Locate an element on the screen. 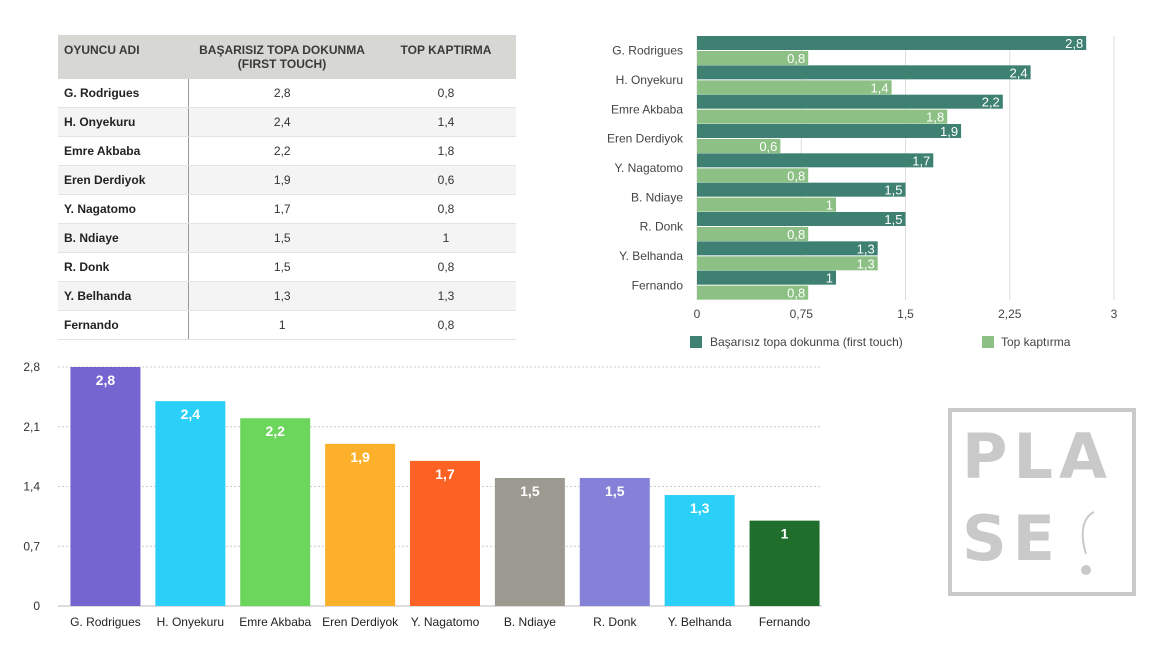 This screenshot has height=654, width=1161. table-cell: Y. Nagatomo is located at coordinates (123, 209).